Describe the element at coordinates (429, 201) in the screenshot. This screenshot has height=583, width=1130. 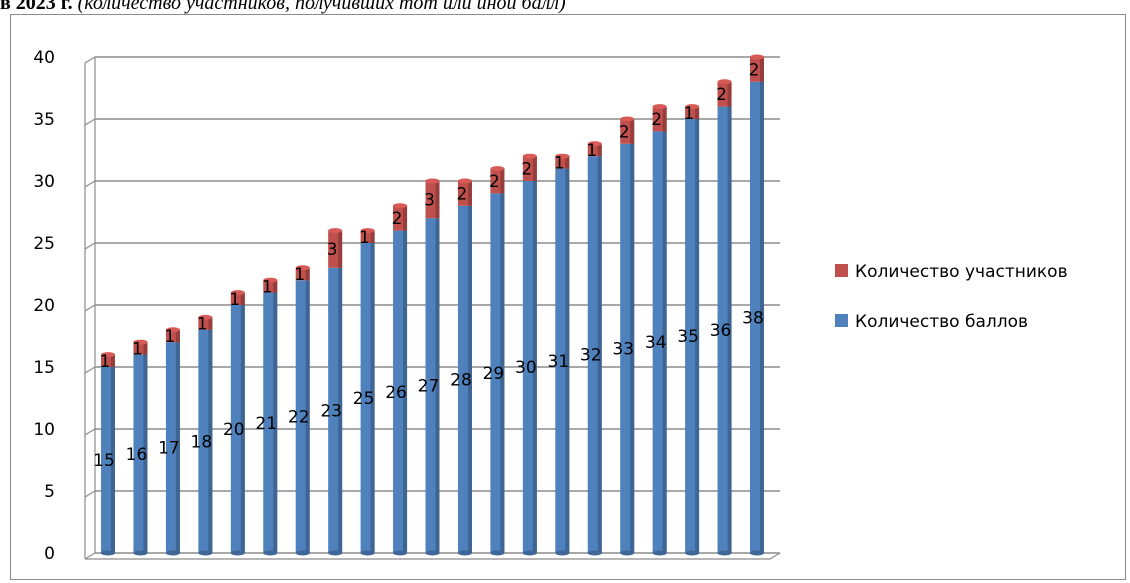
I see `data-label-participants: 3` at that location.